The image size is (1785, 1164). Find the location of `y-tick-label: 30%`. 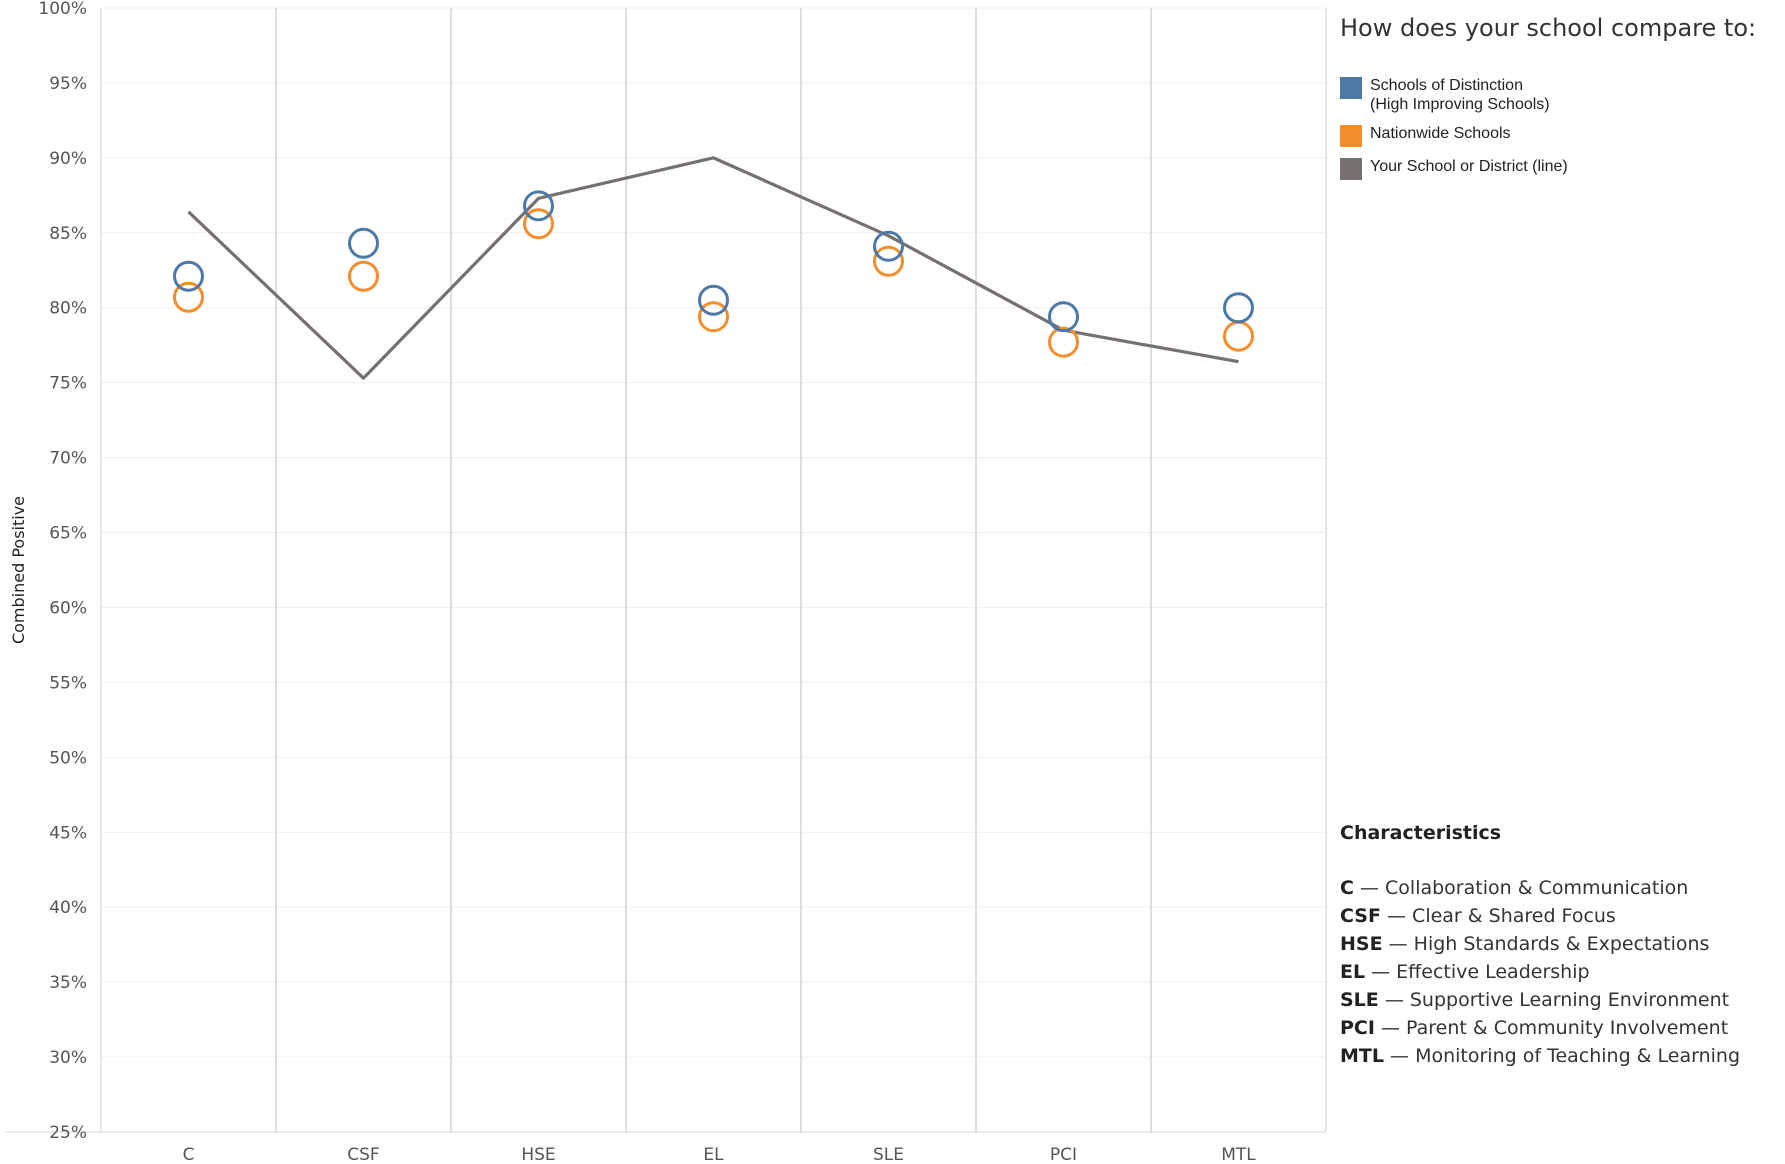

y-tick-label: 30% is located at coordinates (68, 1058).